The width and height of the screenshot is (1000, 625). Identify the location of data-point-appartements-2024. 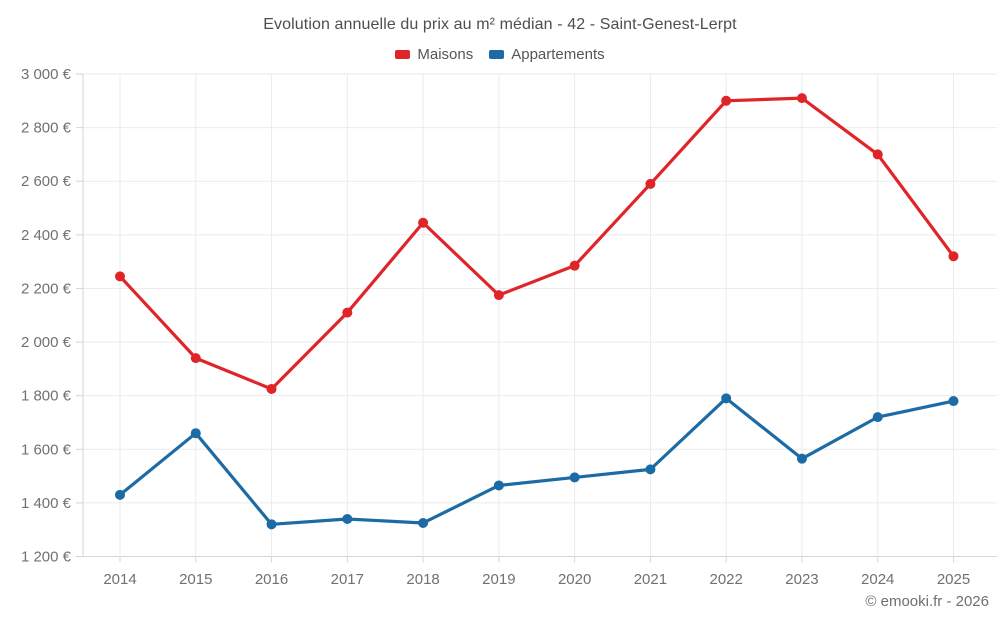
(877, 417).